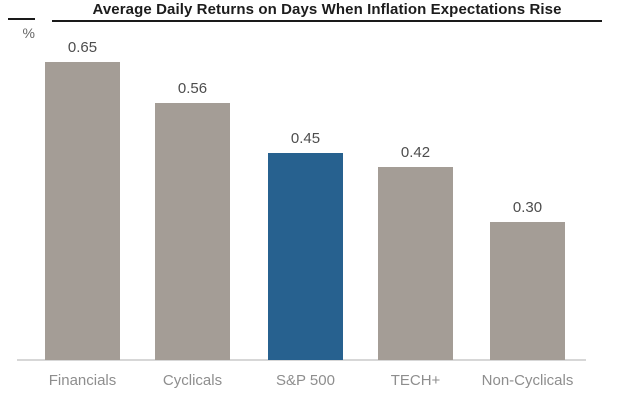 The image size is (640, 400). Describe the element at coordinates (301, 360) in the screenshot. I see `x-axis-line` at that location.